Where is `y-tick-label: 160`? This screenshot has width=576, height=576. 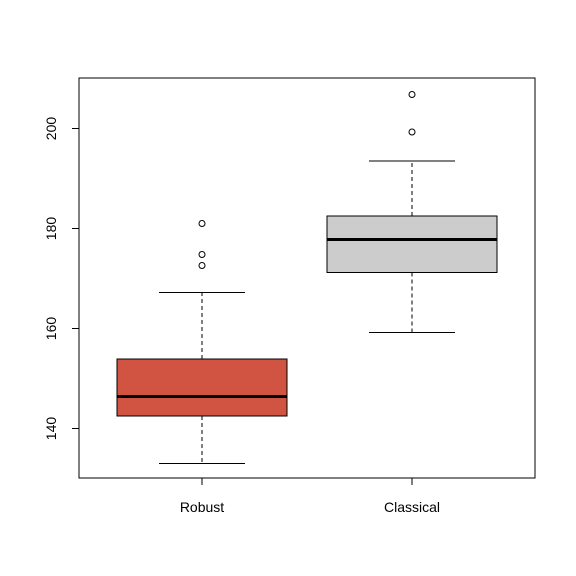
y-tick-label: 160 is located at coordinates (51, 329).